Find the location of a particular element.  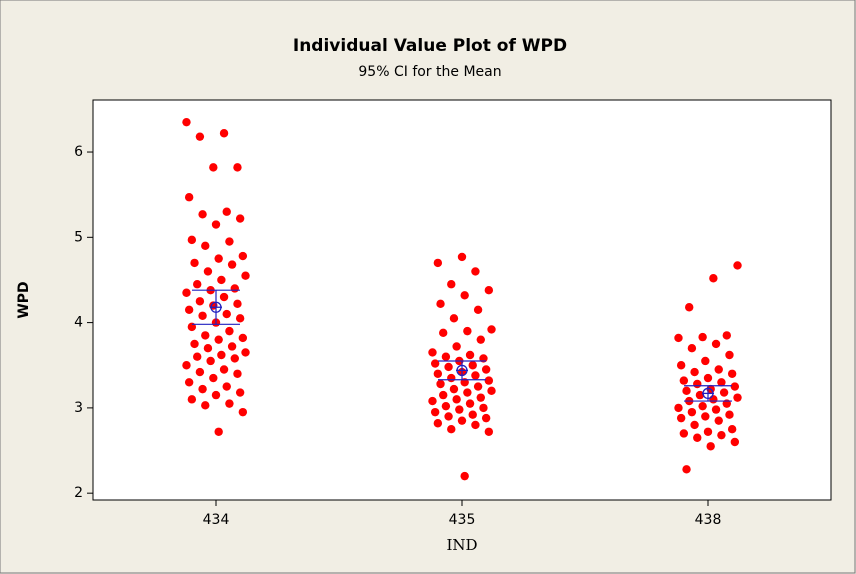

y-tick-label: 3 is located at coordinates (78, 408).